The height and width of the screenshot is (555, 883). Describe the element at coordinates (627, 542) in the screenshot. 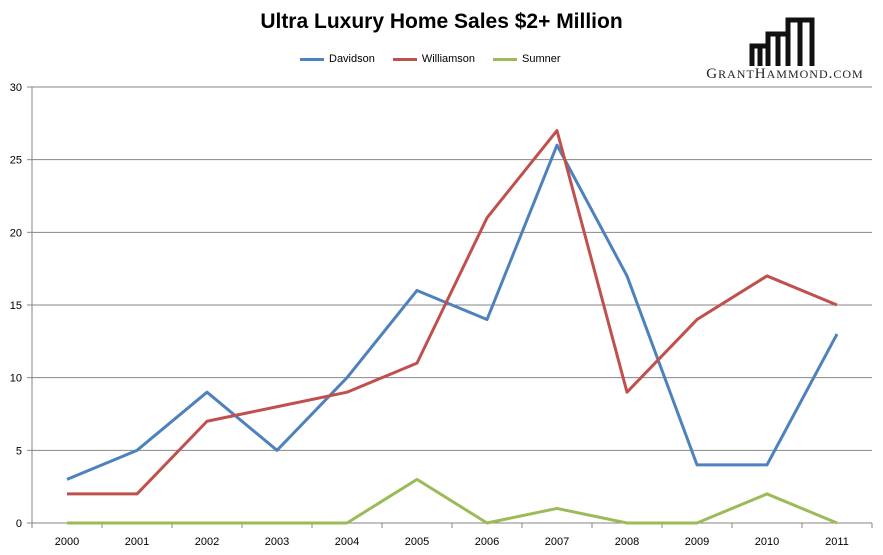

I see `x-tick-label: 2008` at that location.